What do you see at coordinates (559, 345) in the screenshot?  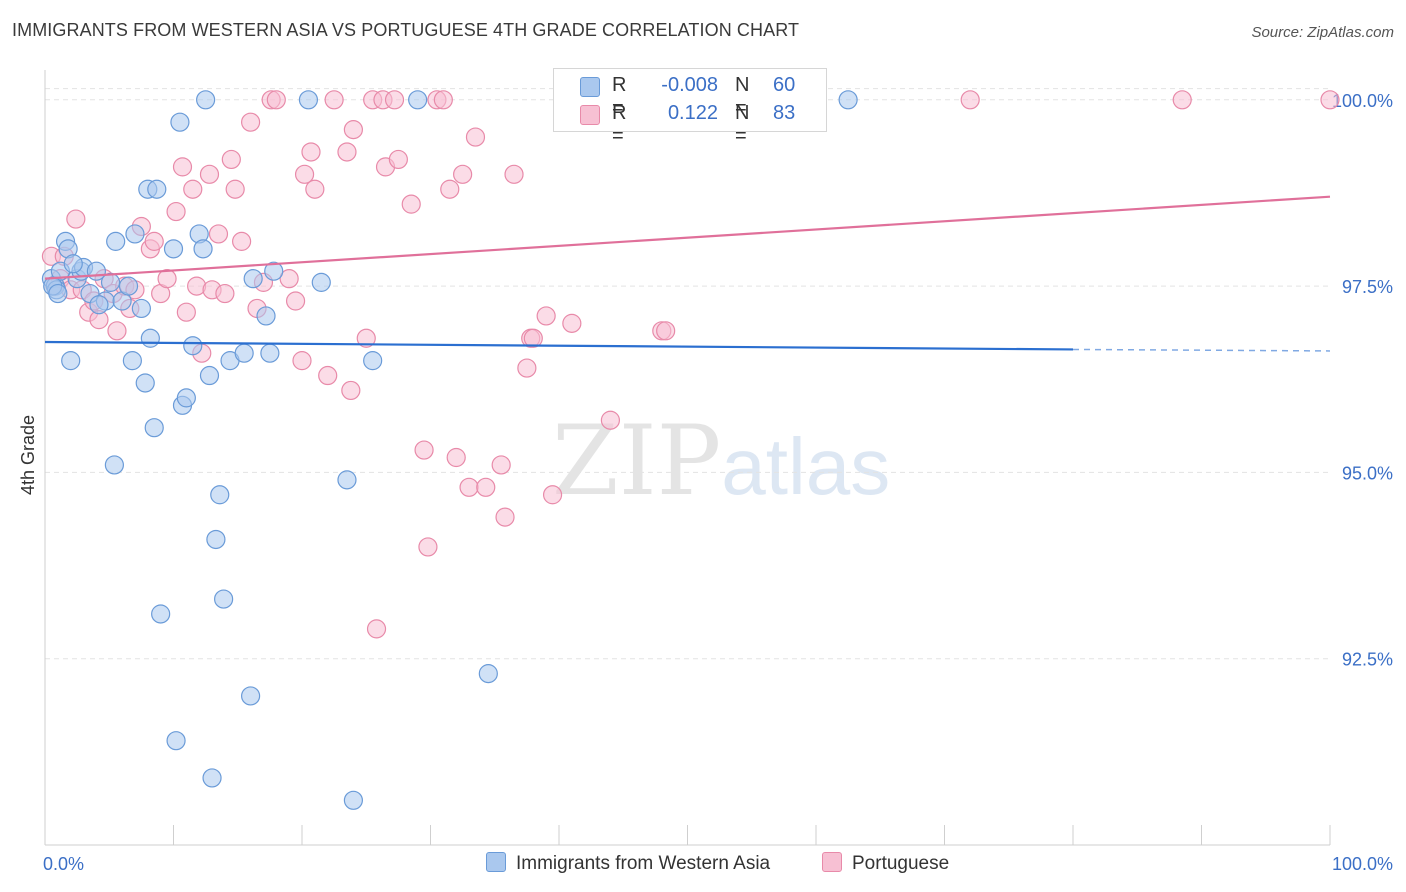 I see `western-asia-trendline` at bounding box center [559, 345].